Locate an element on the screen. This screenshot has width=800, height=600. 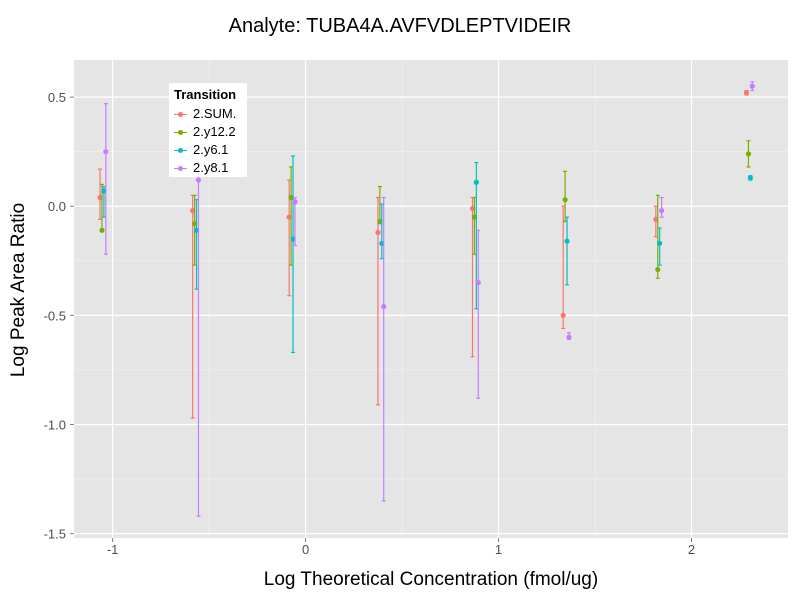
legend-label: 2.SUM. is located at coordinates (215, 113).